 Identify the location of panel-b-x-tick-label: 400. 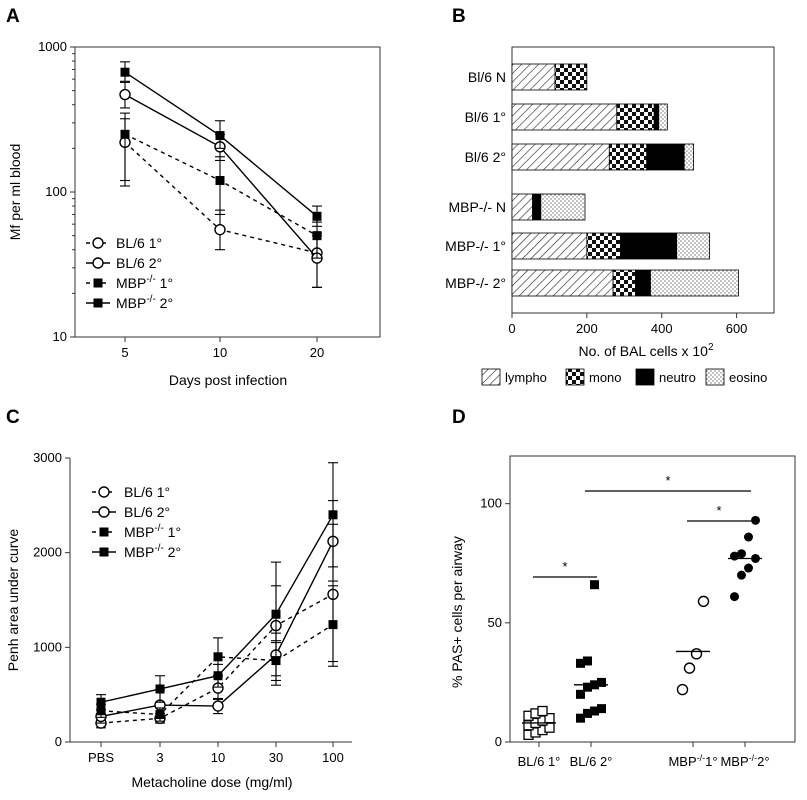
(662, 328).